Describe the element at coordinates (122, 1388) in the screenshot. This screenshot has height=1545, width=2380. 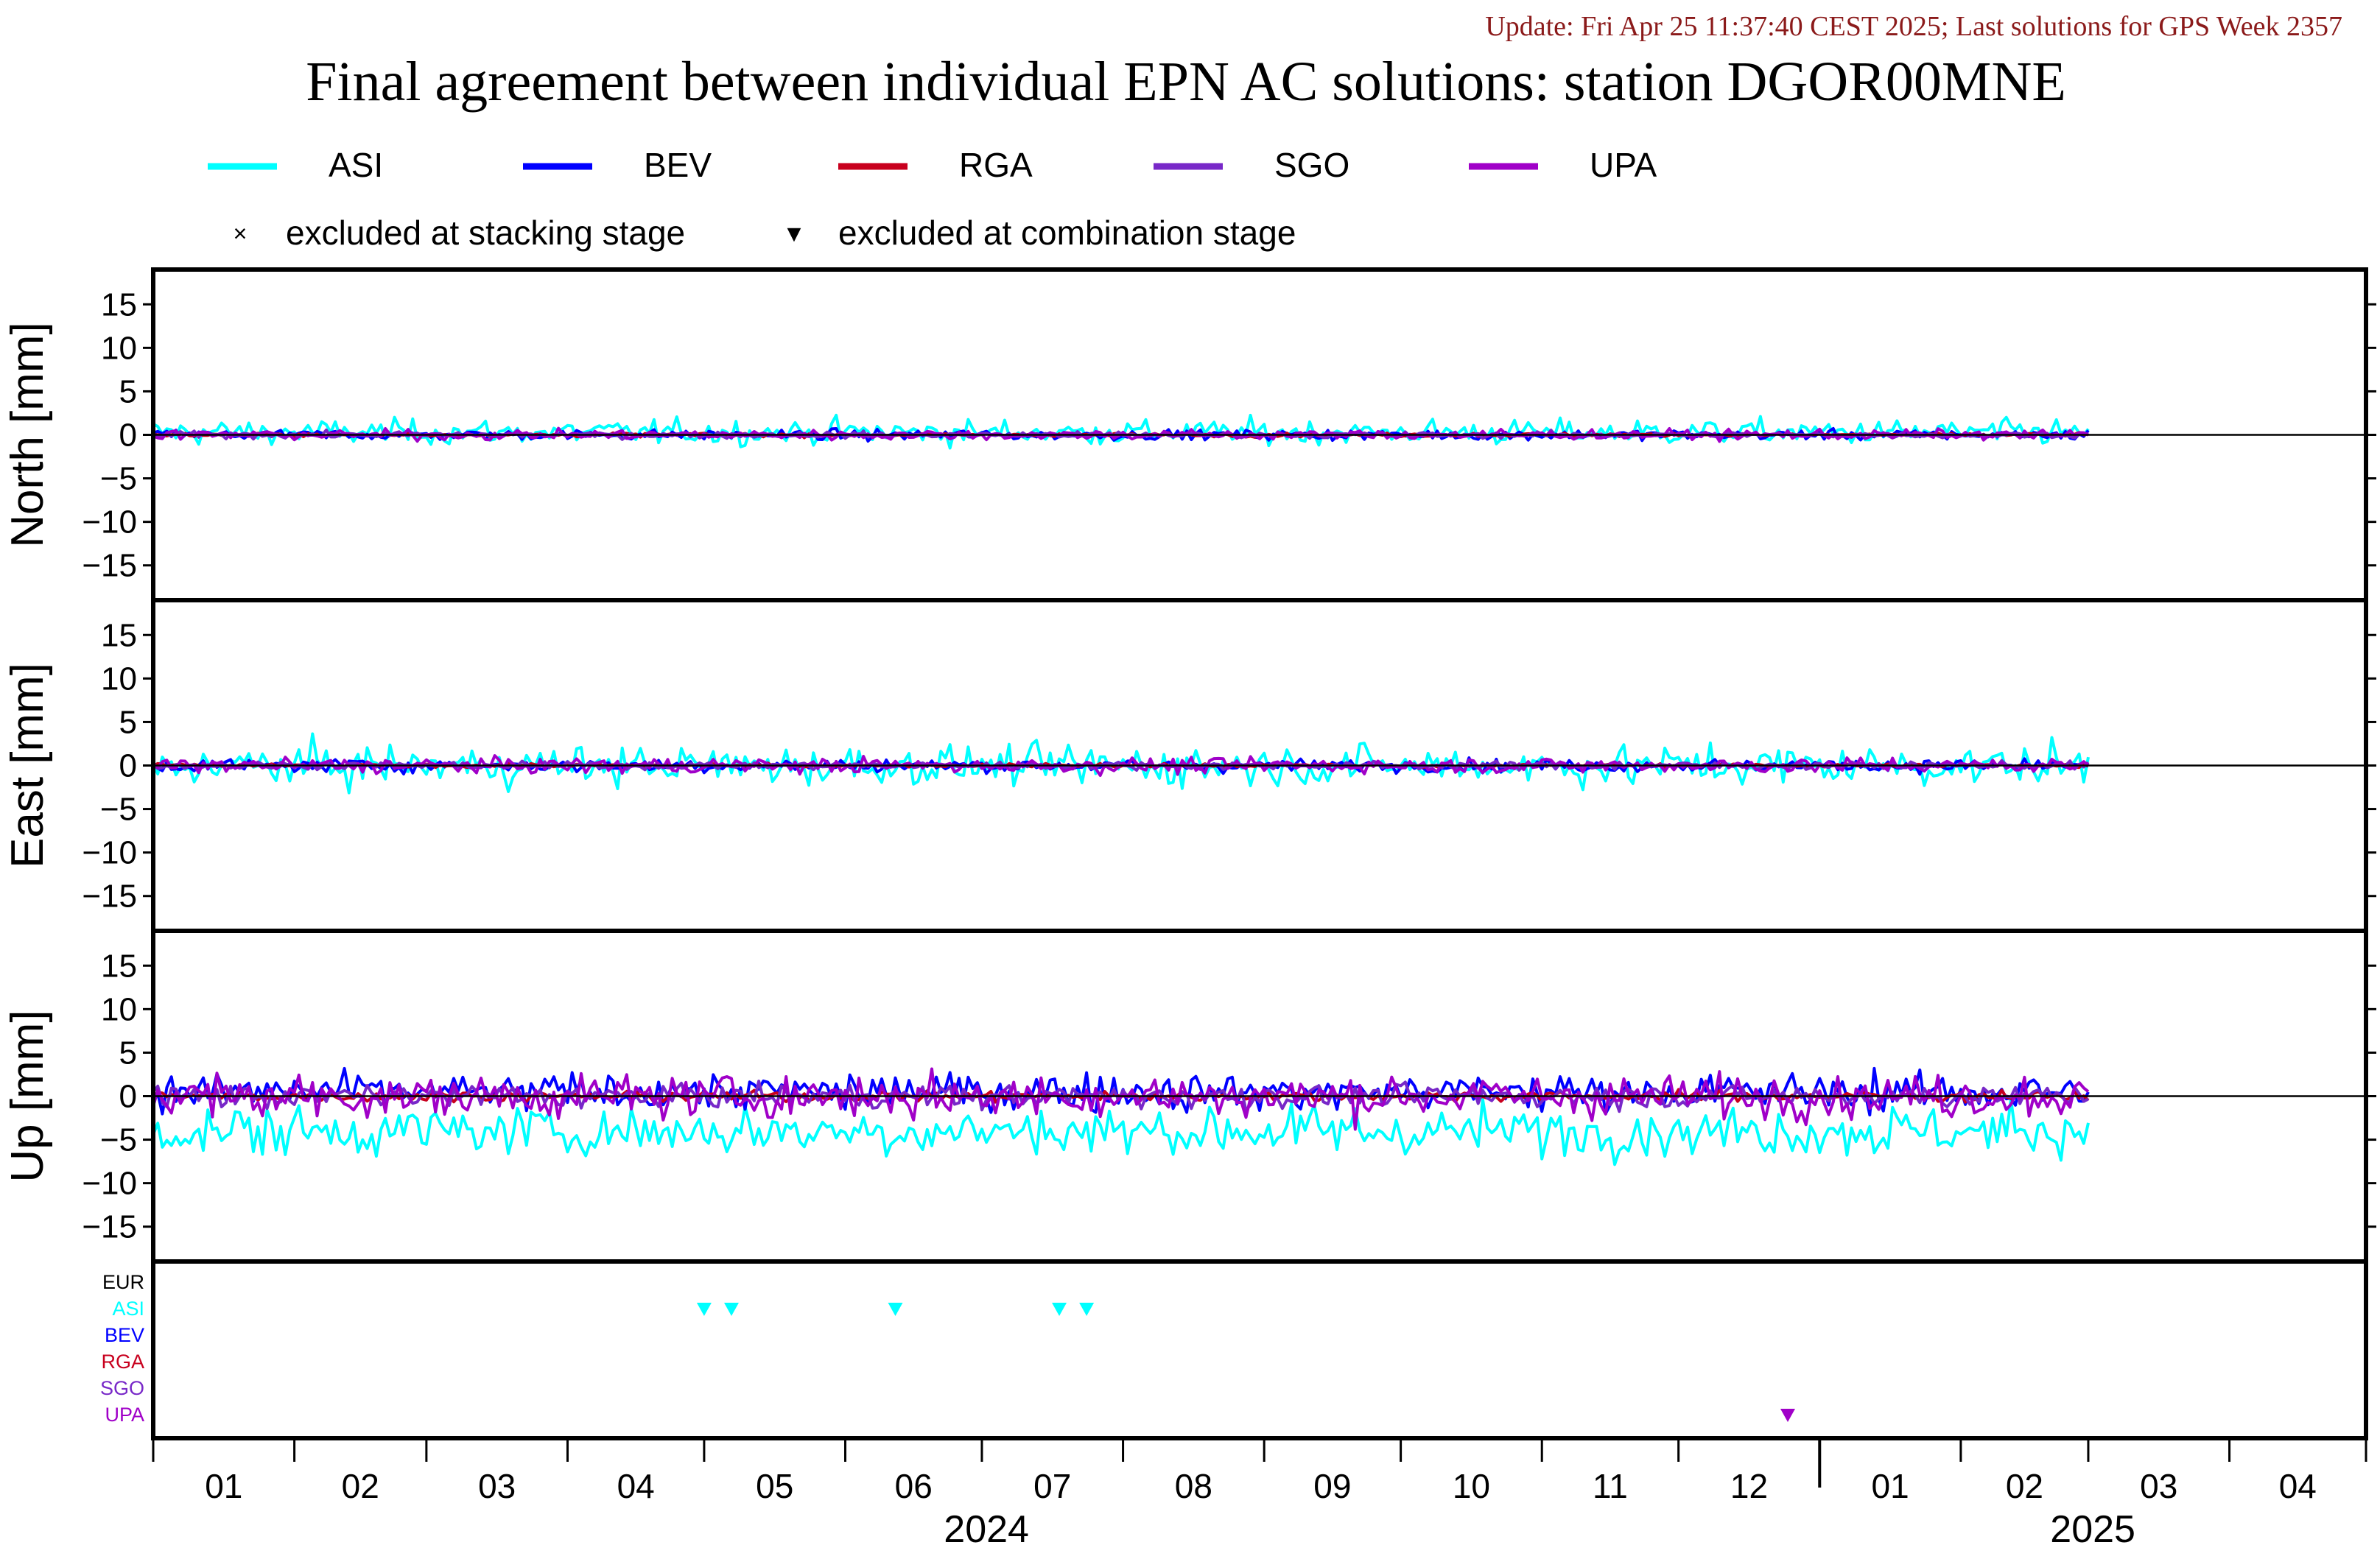
I see `exclusion-row-label-sgo: SGO` at that location.